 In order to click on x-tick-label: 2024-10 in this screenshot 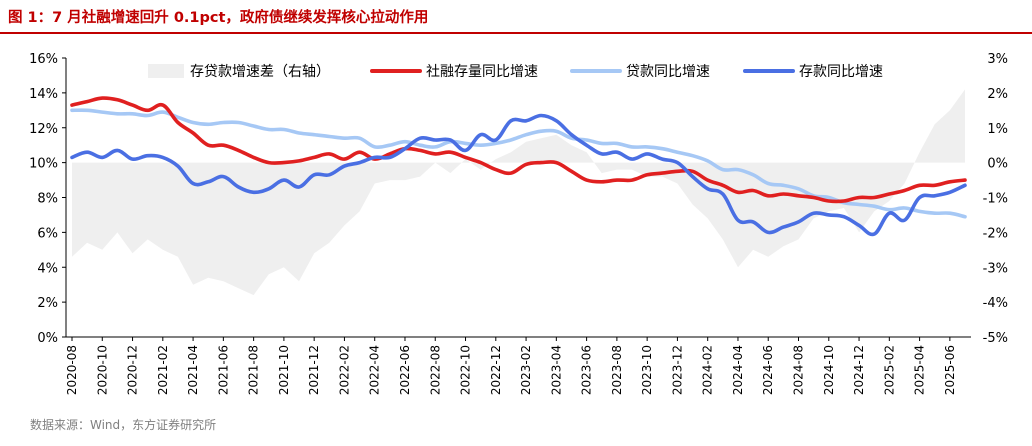, I will do `click(829, 370)`.